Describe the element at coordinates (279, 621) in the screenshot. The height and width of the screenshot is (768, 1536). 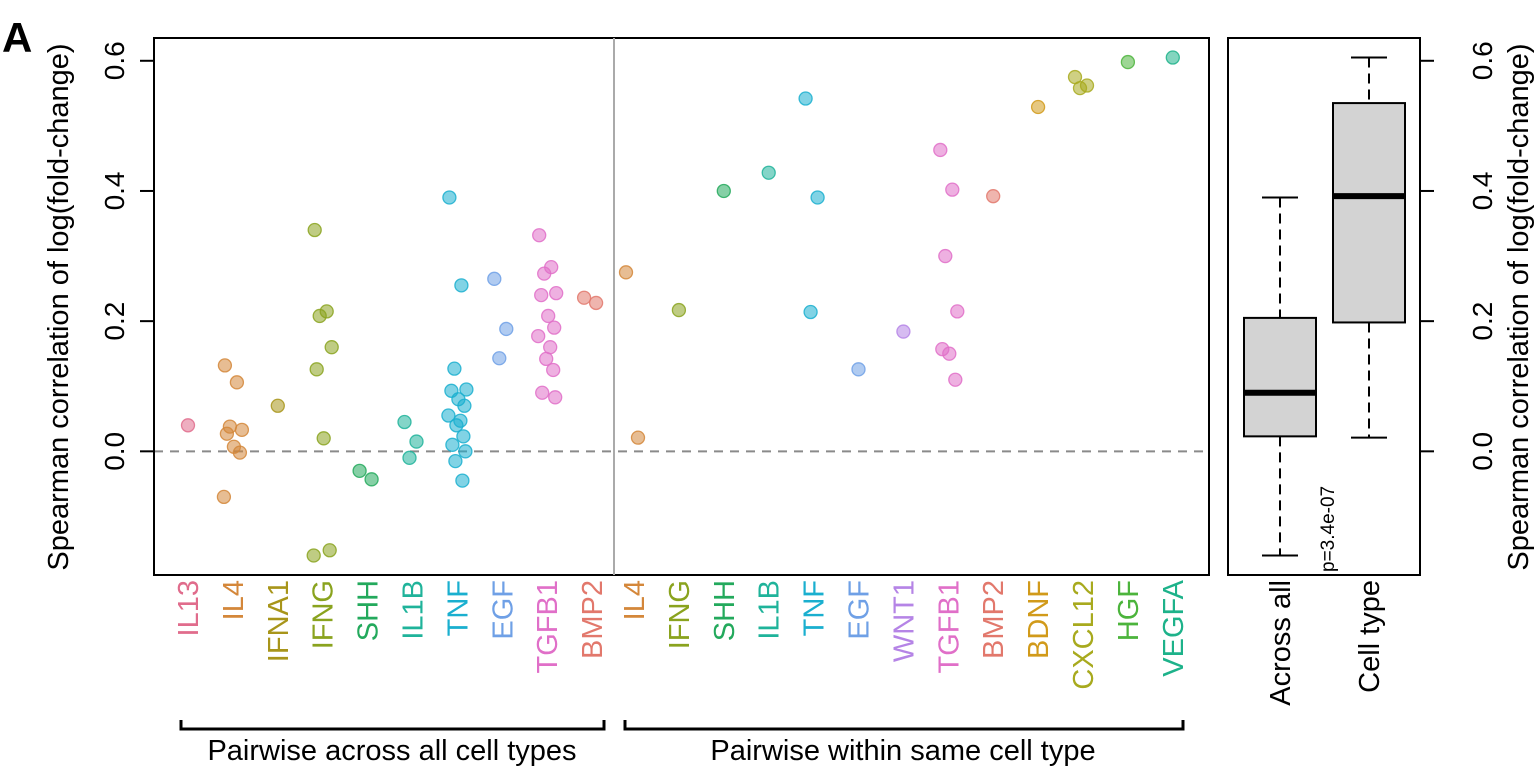
I see `x-tick-label-ifna1: IFNA1` at that location.